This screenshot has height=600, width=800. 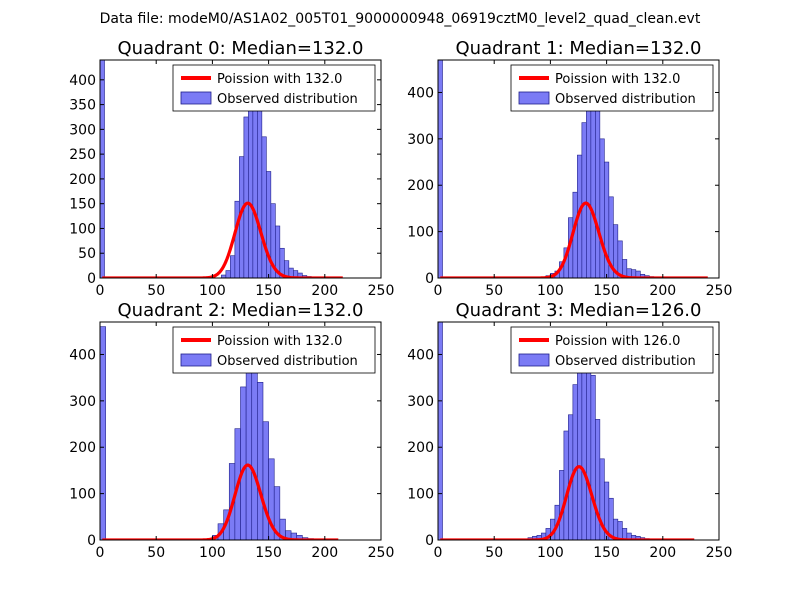 I want to click on legend: Poission with 126.0 Observed distribution, so click(x=612, y=350).